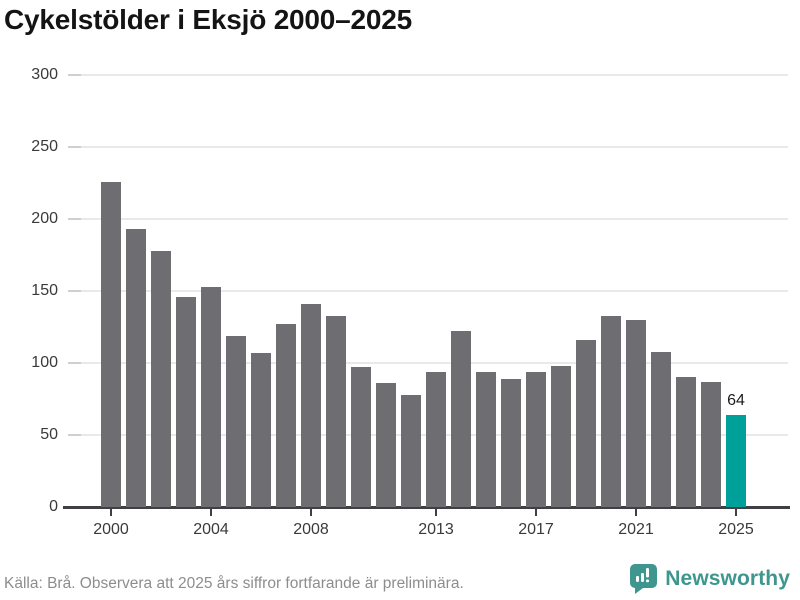  I want to click on x-axis-tick-label: 2013, so click(436, 529).